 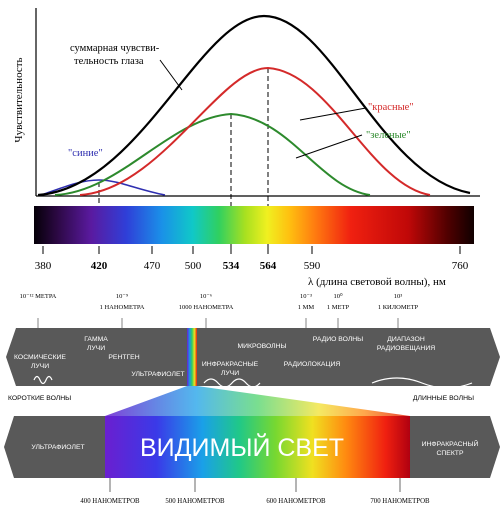 What do you see at coordinates (400, 501) in the screenshot?
I see `visible-tick-label-3: 700 НАНОМЕТРОВ` at bounding box center [400, 501].